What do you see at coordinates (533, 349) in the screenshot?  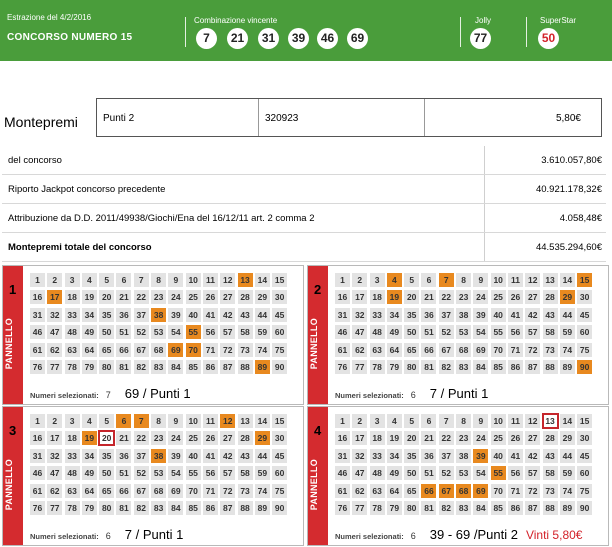 I see `number-cell: 72` at bounding box center [533, 349].